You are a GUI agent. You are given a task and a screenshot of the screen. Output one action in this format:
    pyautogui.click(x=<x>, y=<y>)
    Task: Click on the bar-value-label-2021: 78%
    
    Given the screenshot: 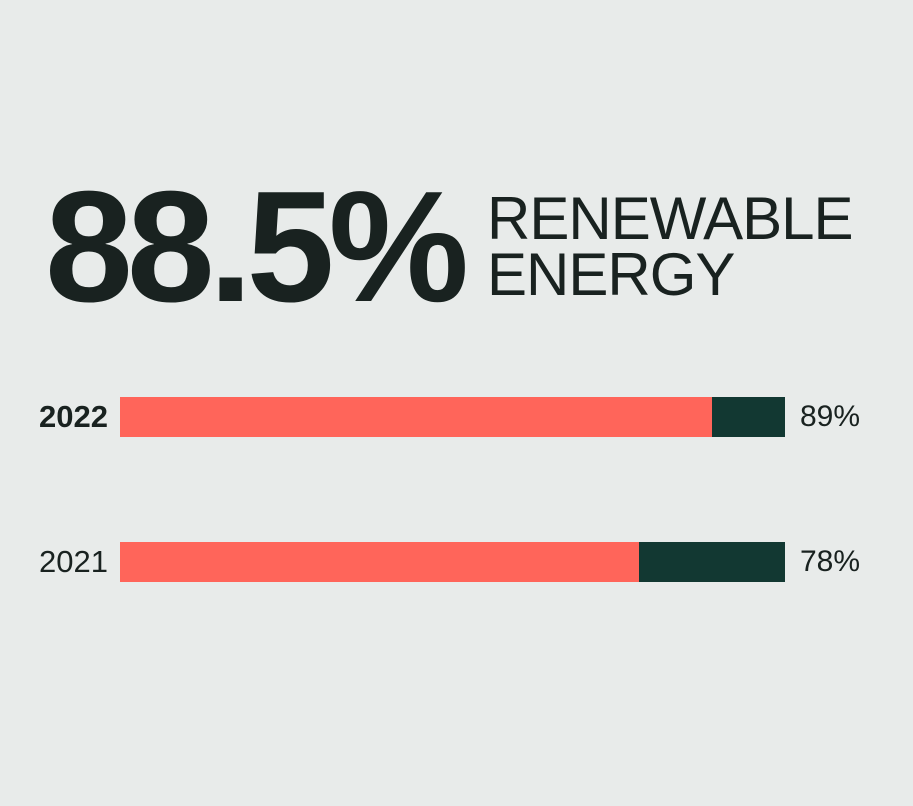 What is the action you would take?
    pyautogui.click(x=830, y=561)
    